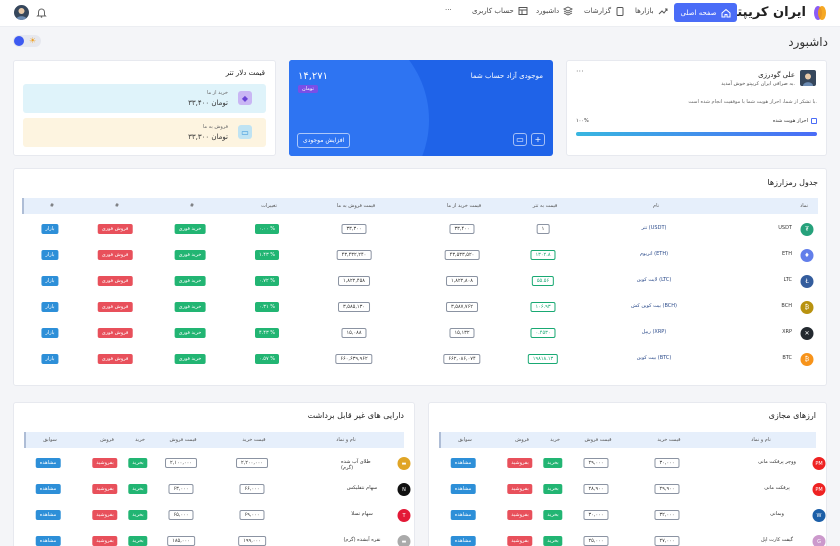 This screenshot has height=546, width=840. Describe the element at coordinates (543, 281) in the screenshot. I see `usdt-price: ۵۵.۵۶` at that location.